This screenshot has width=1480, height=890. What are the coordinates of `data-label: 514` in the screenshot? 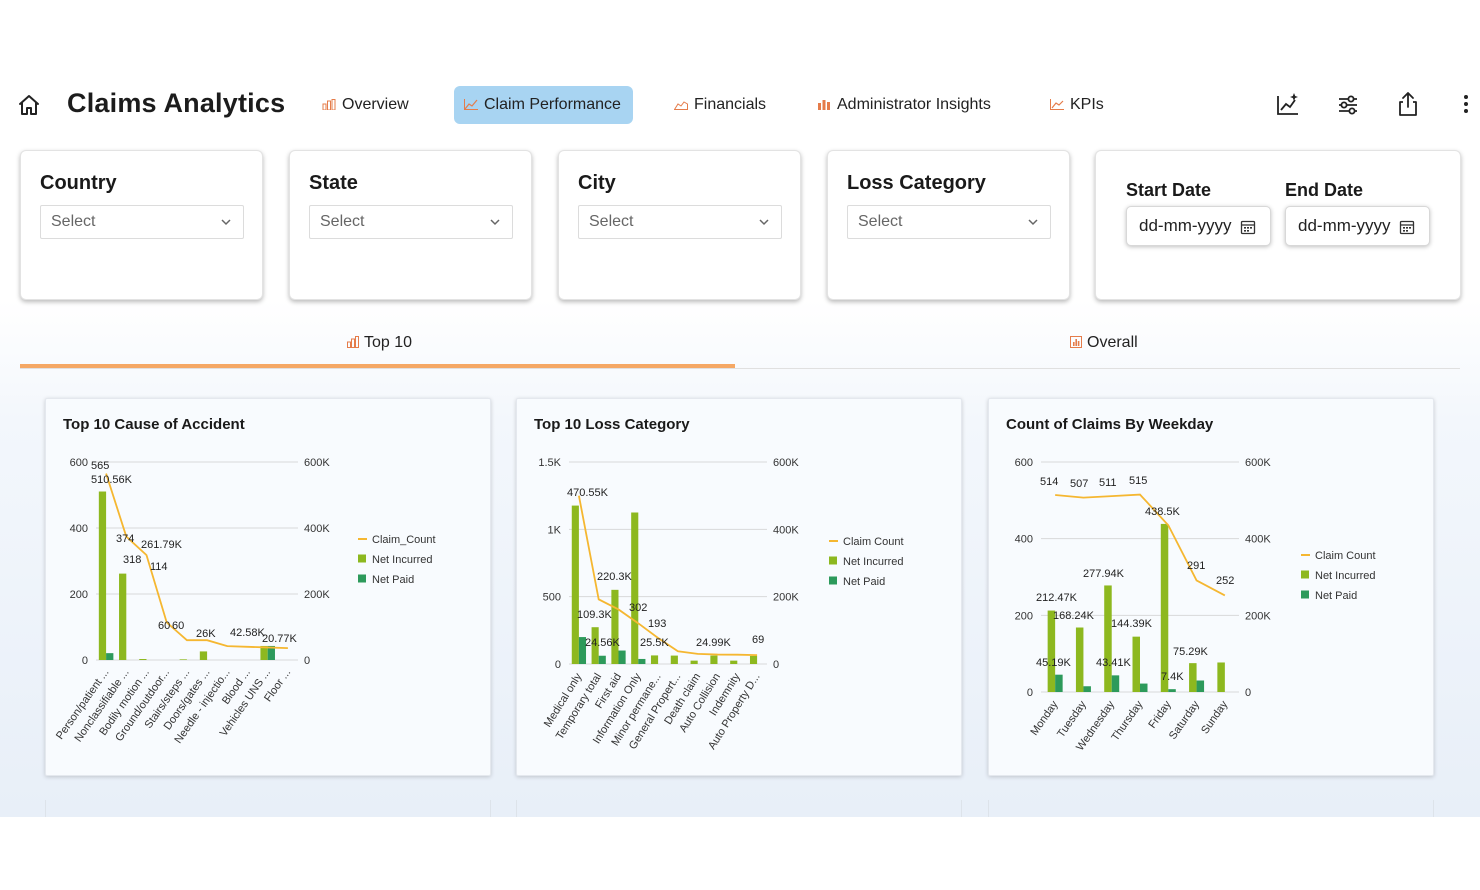 It's located at (1049, 482).